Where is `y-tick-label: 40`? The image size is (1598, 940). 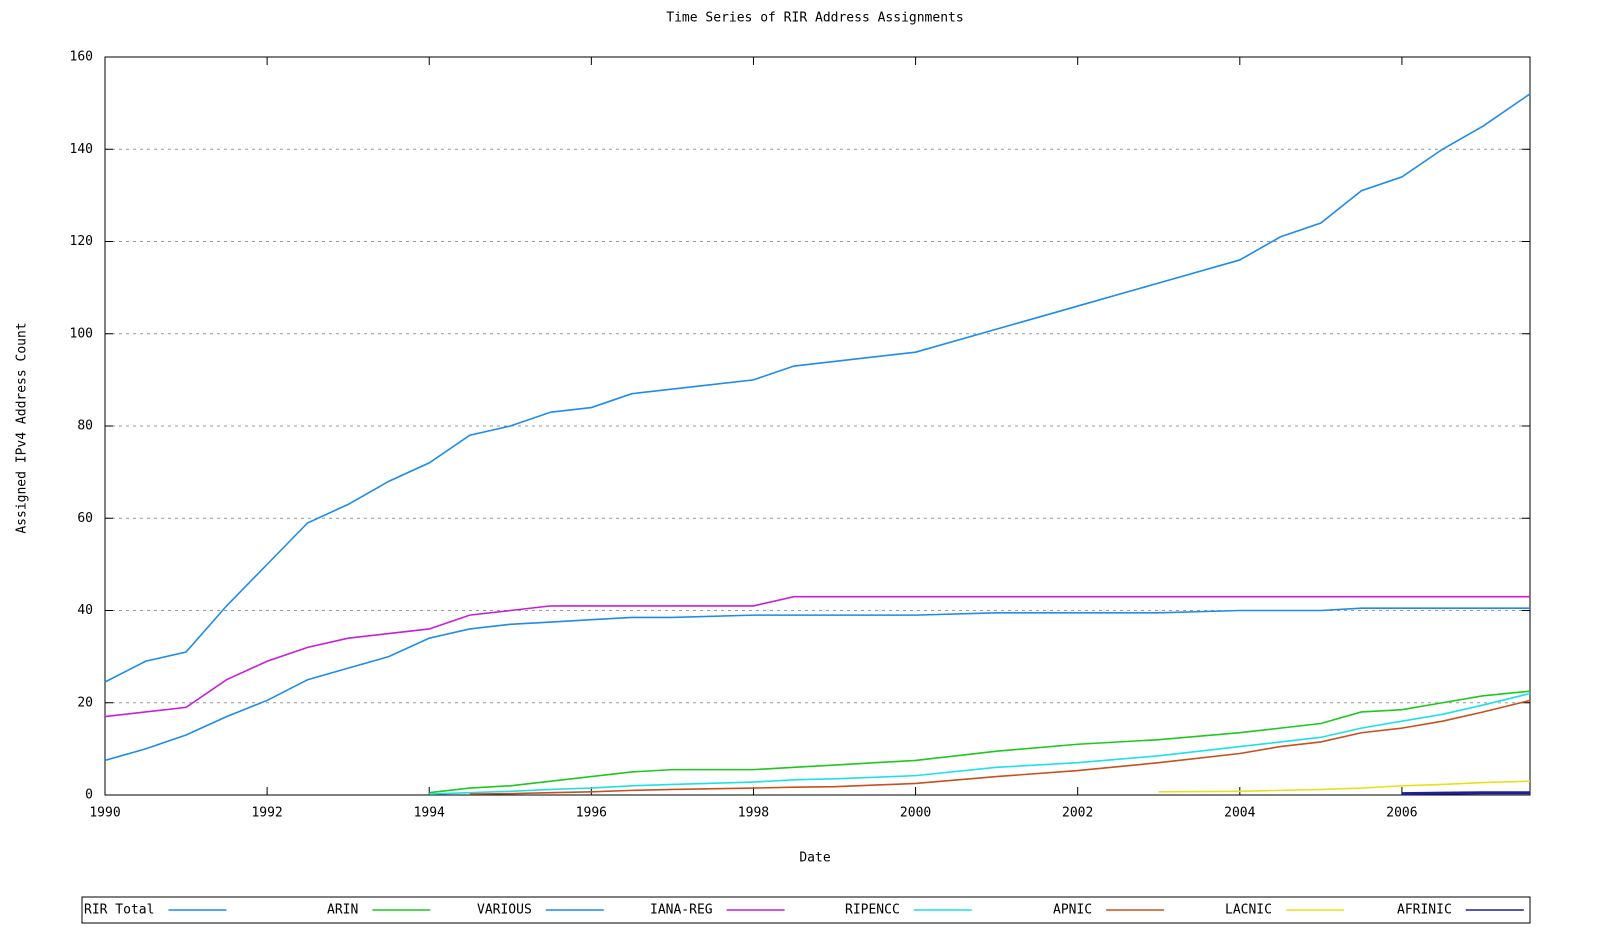 y-tick-label: 40 is located at coordinates (85, 610).